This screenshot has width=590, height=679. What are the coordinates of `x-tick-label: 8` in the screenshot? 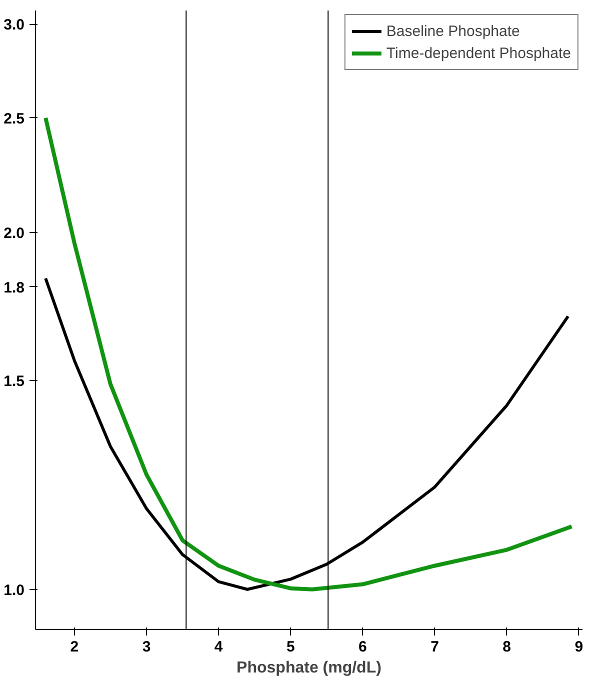 It's located at (506, 647).